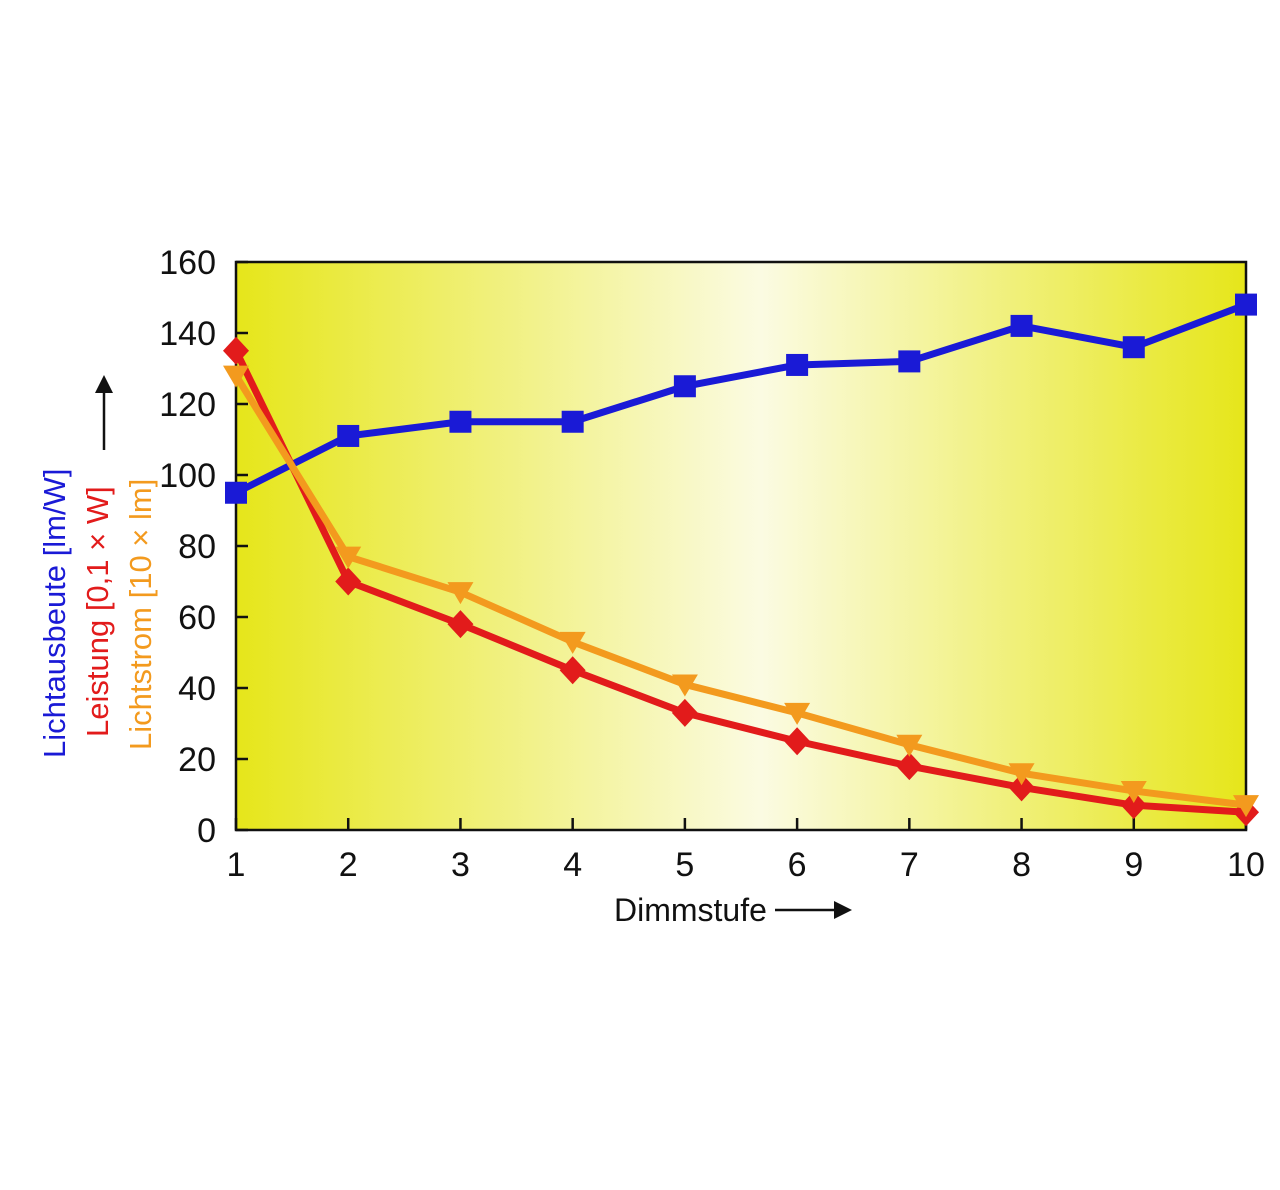  I want to click on y-tick-label: 160, so click(187, 263).